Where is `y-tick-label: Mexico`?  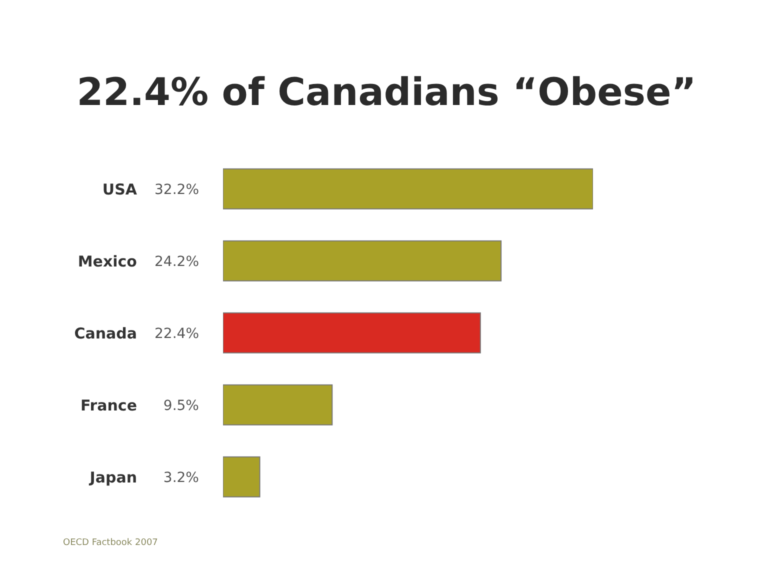
y-tick-label: Mexico is located at coordinates (107, 261).